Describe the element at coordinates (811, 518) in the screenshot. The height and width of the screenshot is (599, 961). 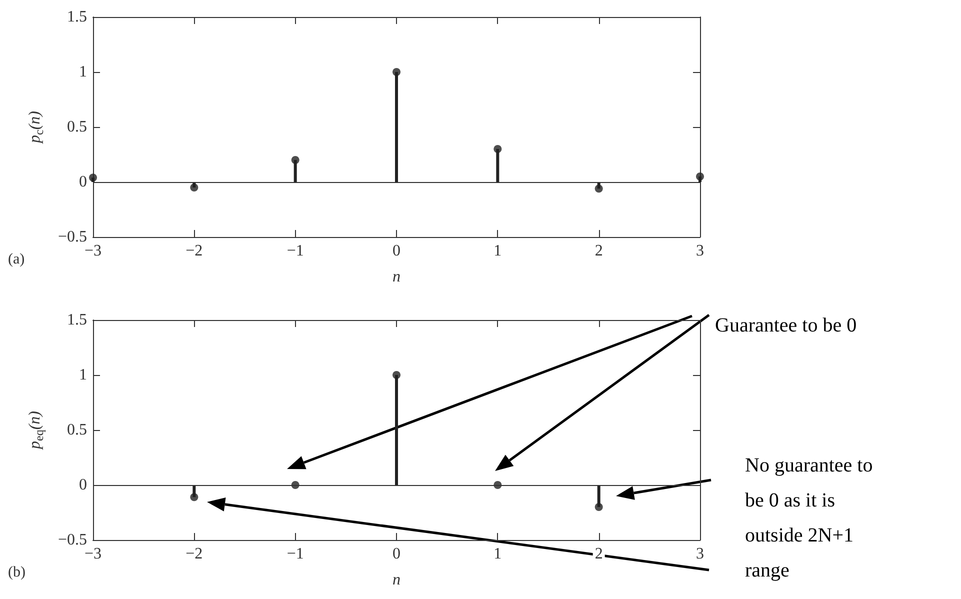
I see `text: No guarantee to be 0 as it is outside 2N+1 range` at that location.